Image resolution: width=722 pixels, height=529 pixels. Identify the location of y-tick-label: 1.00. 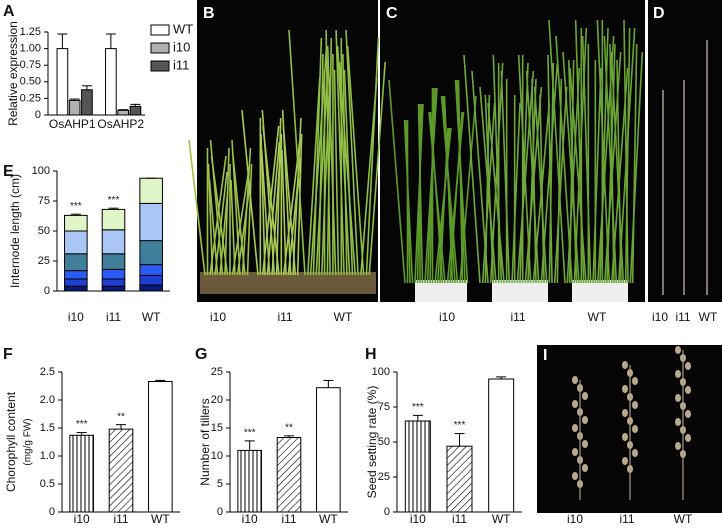
(30, 49).